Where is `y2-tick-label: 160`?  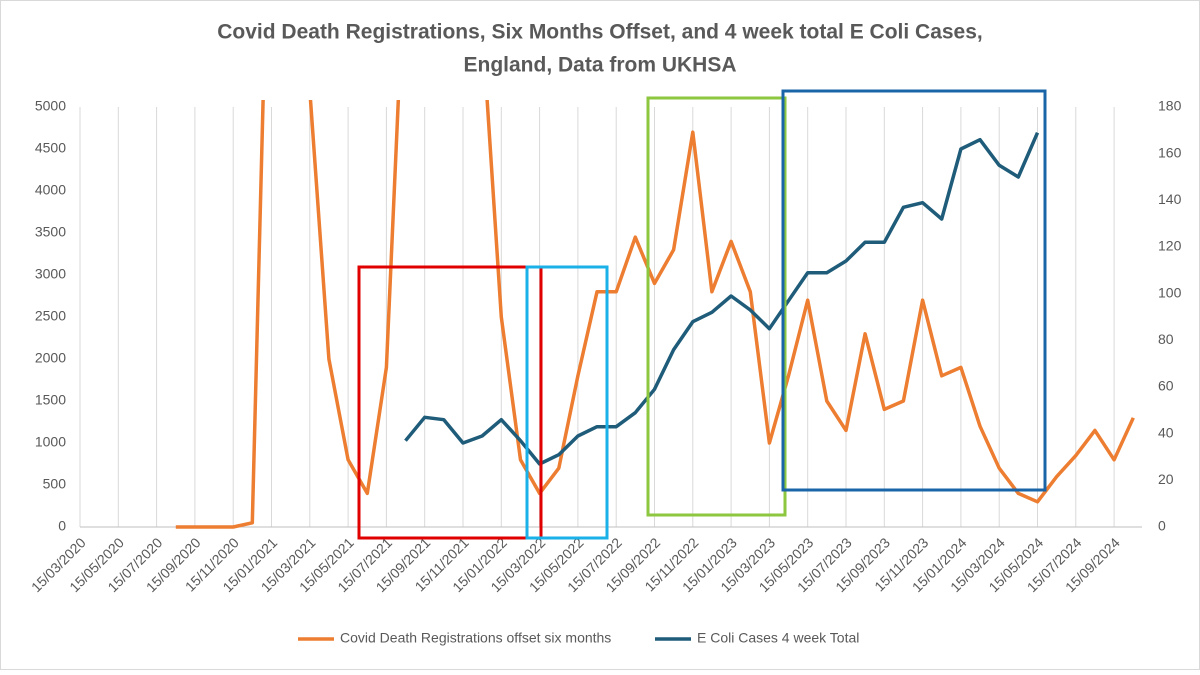
y2-tick-label: 160 is located at coordinates (1170, 152).